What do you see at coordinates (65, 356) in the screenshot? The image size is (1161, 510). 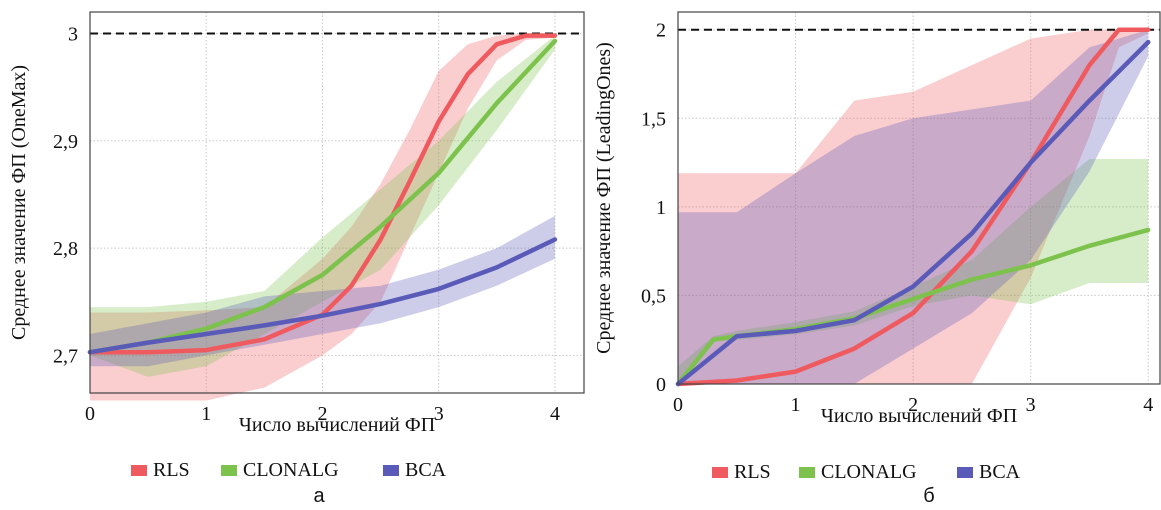 I see `y-tick-label: 2,7` at bounding box center [65, 356].